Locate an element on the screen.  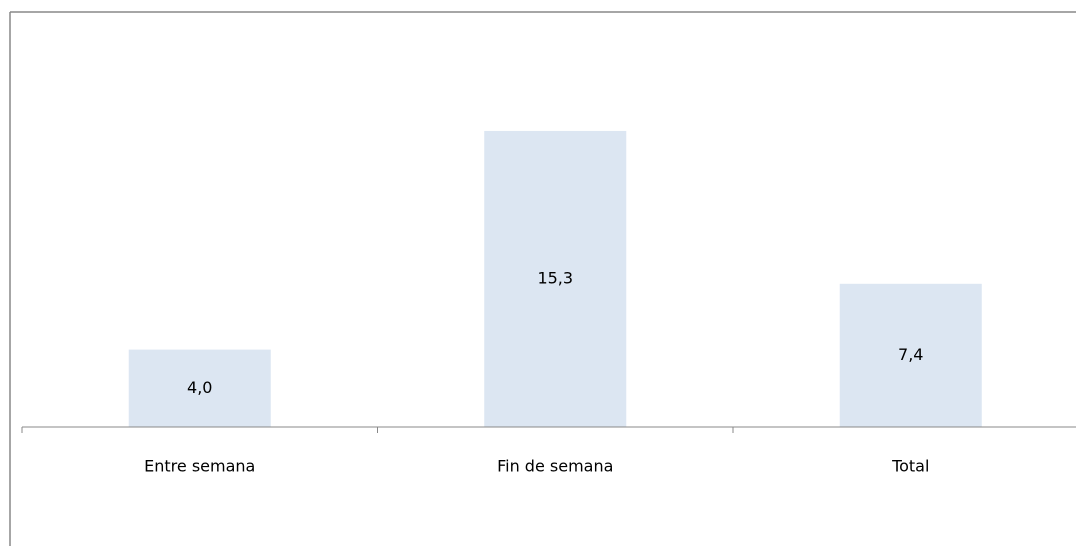
data-label: 15,3 is located at coordinates (555, 277).